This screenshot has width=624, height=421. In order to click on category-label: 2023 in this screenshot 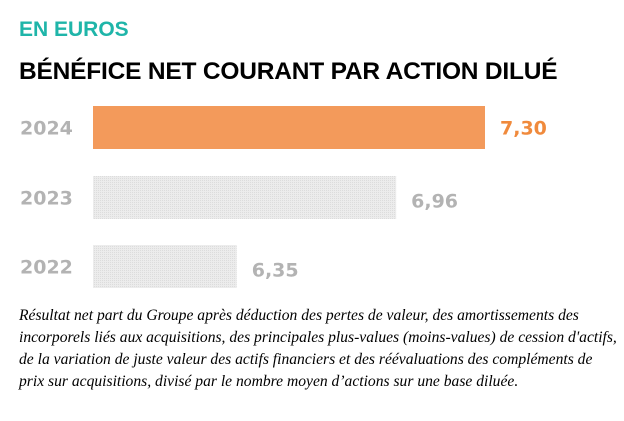, I will do `click(46, 199)`.